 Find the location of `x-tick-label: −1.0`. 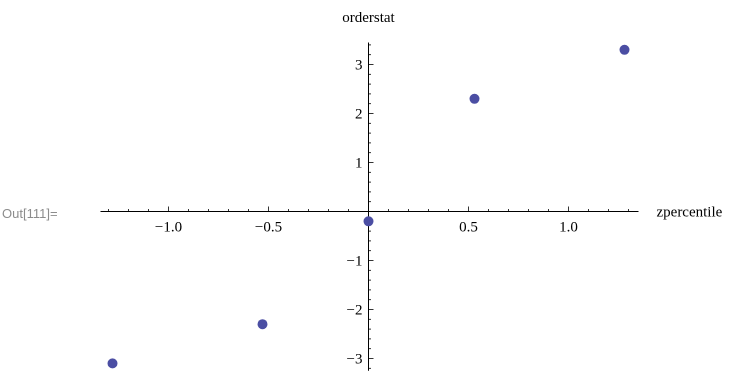

x-tick-label: −1.0 is located at coordinates (168, 228).